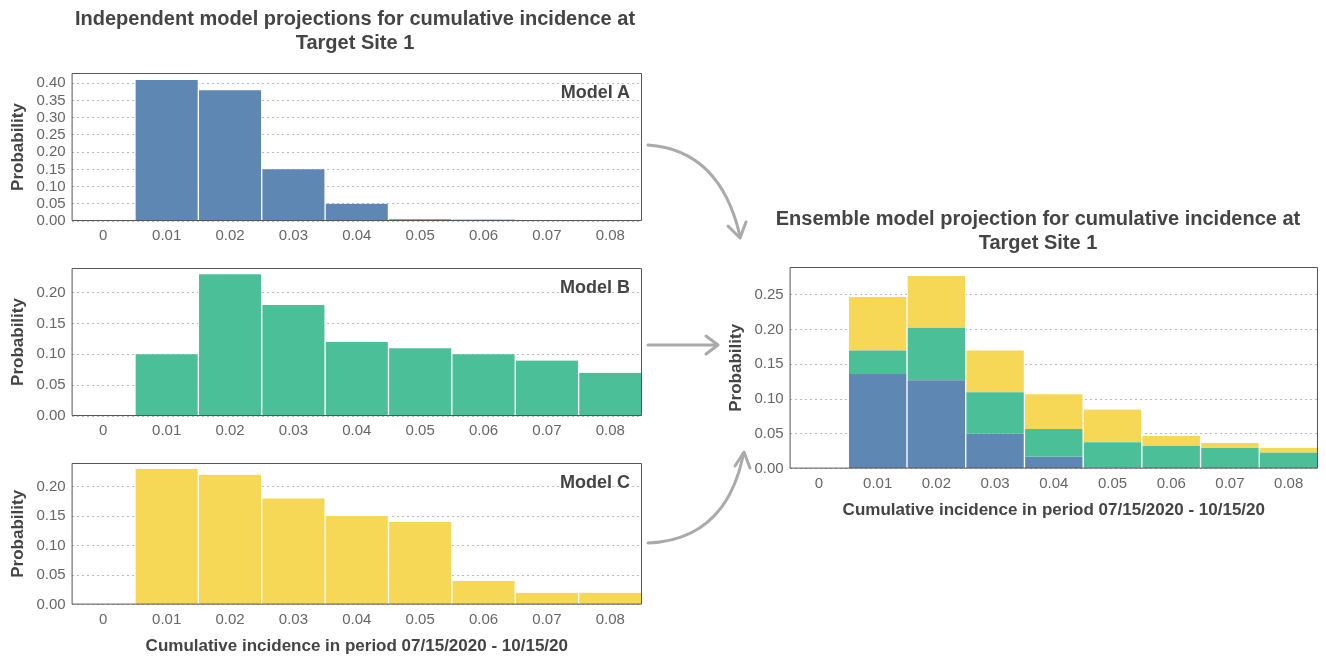  What do you see at coordinates (51, 99) in the screenshot?
I see `y-tick-label: 0.35` at bounding box center [51, 99].